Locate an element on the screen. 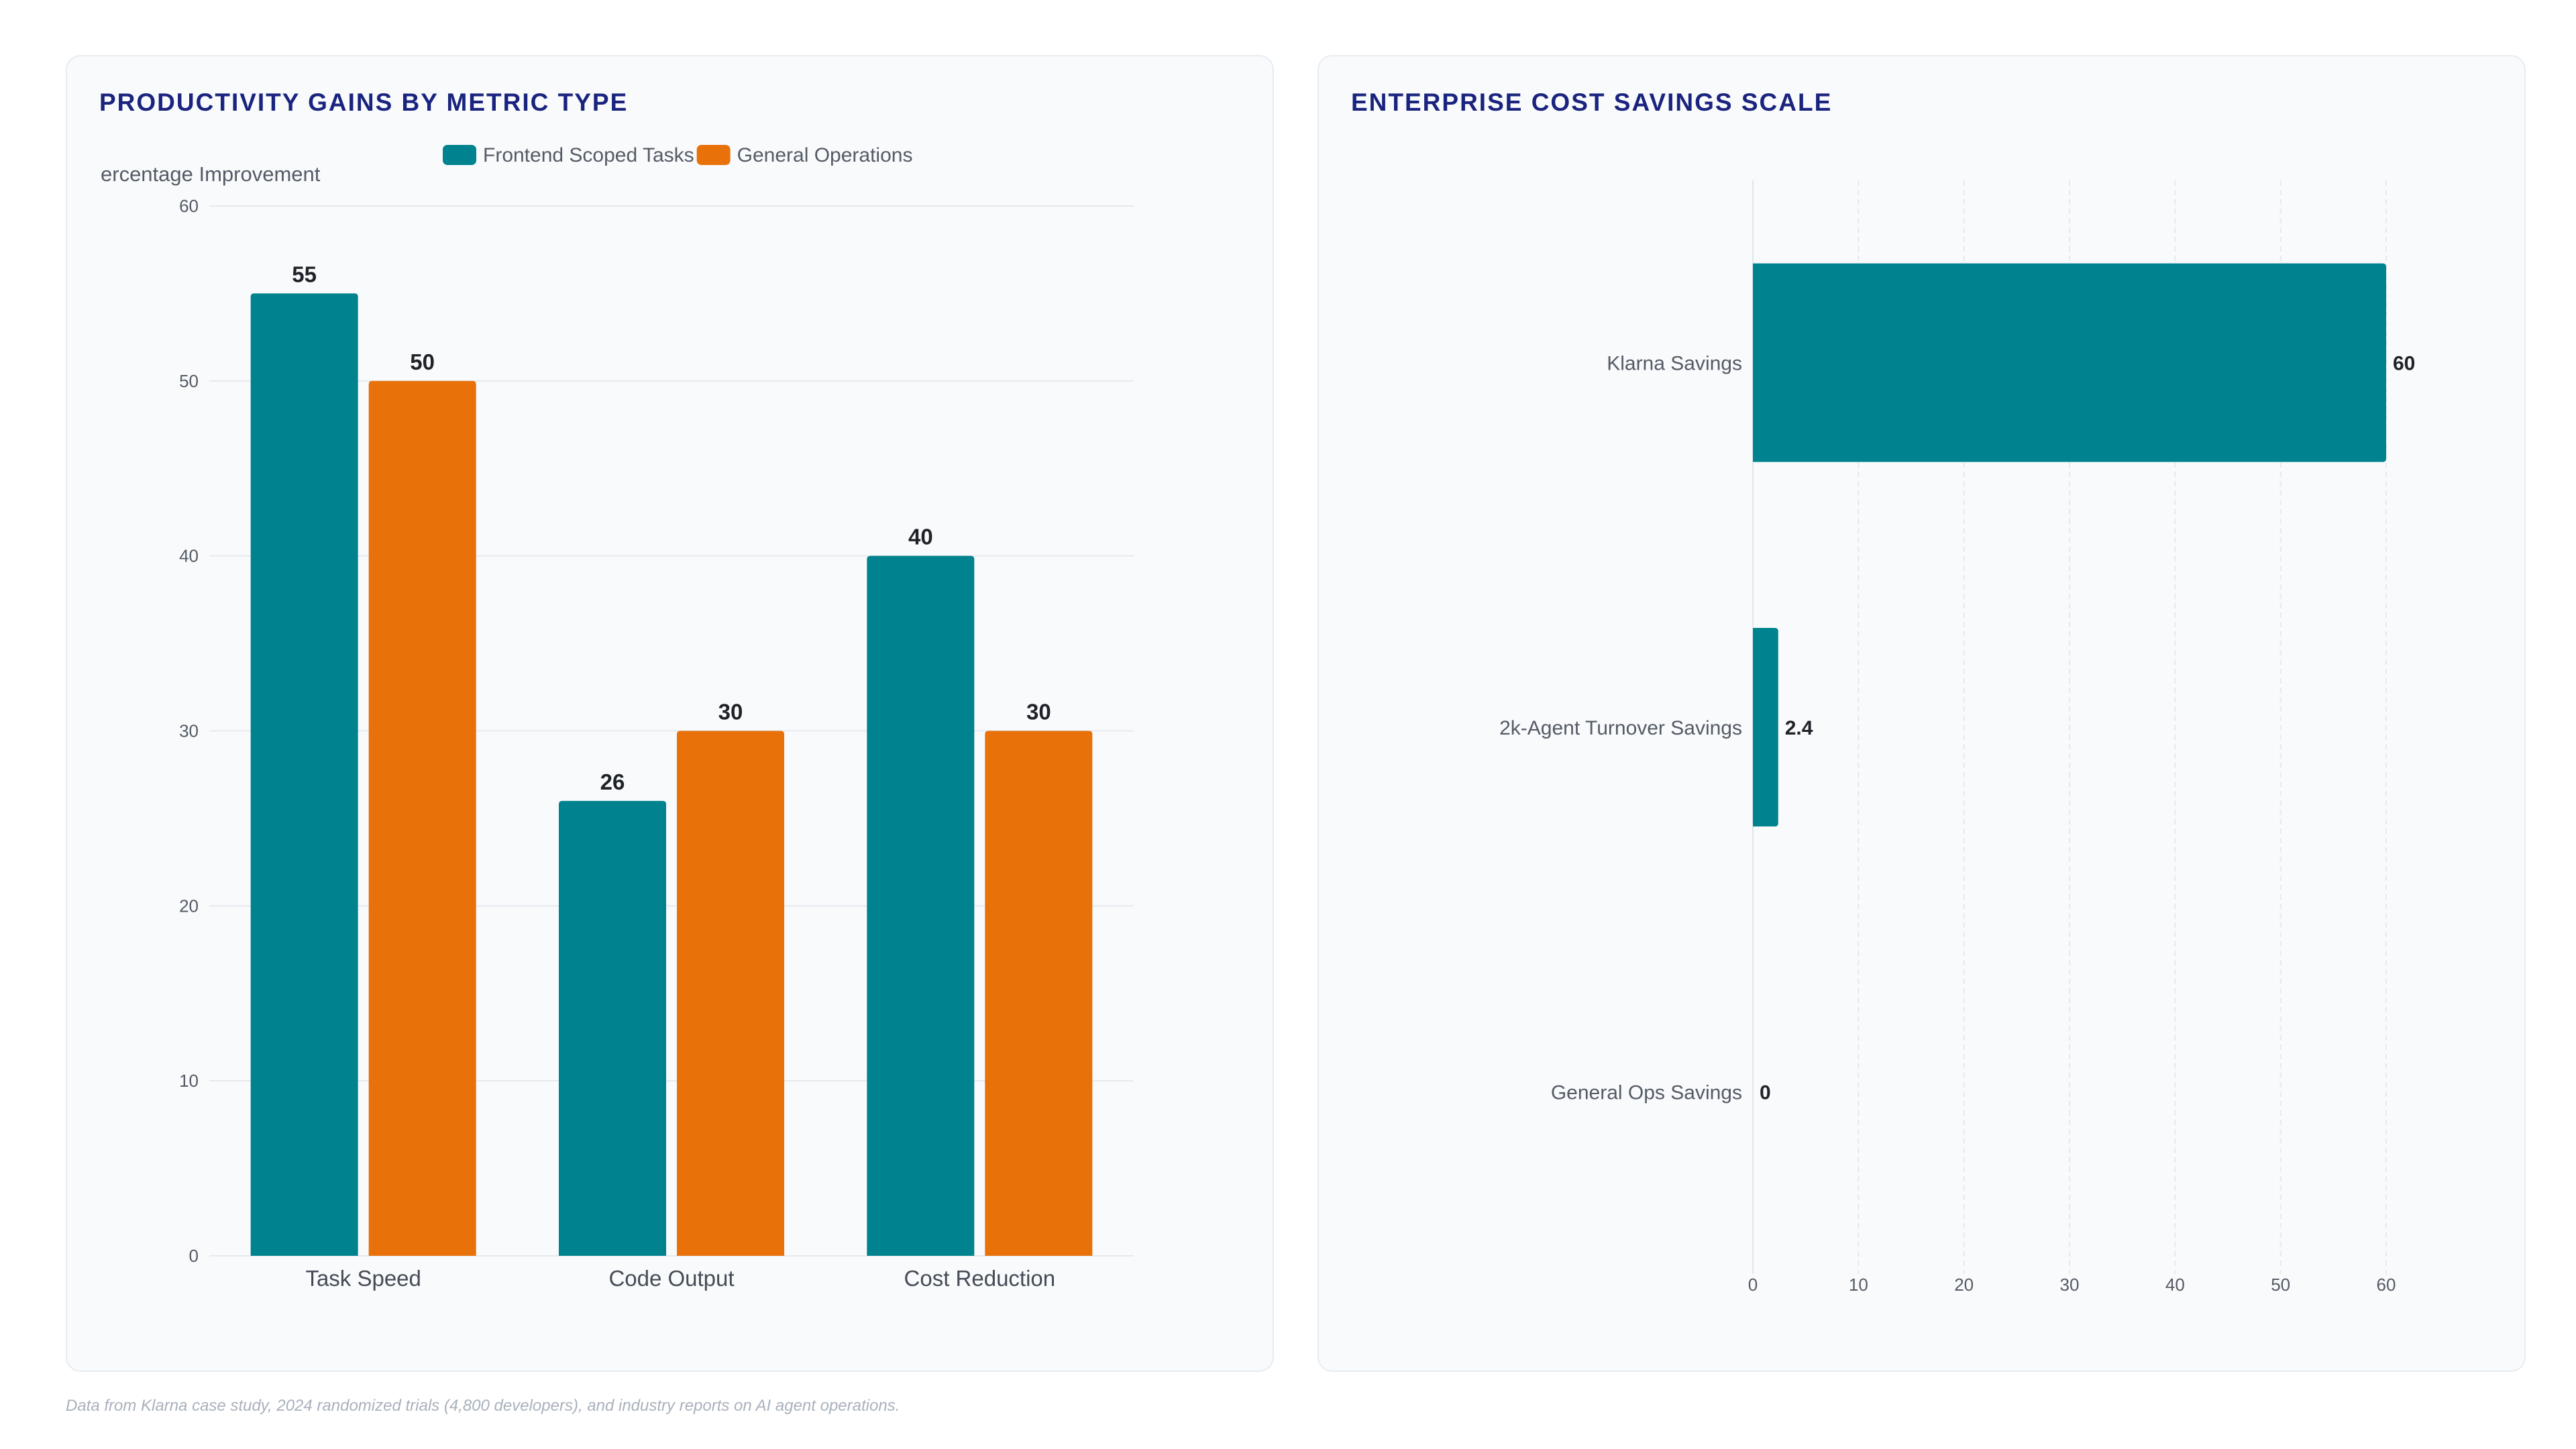 The image size is (2576, 1449). x-tick-label: Cost Reduction is located at coordinates (980, 1278).